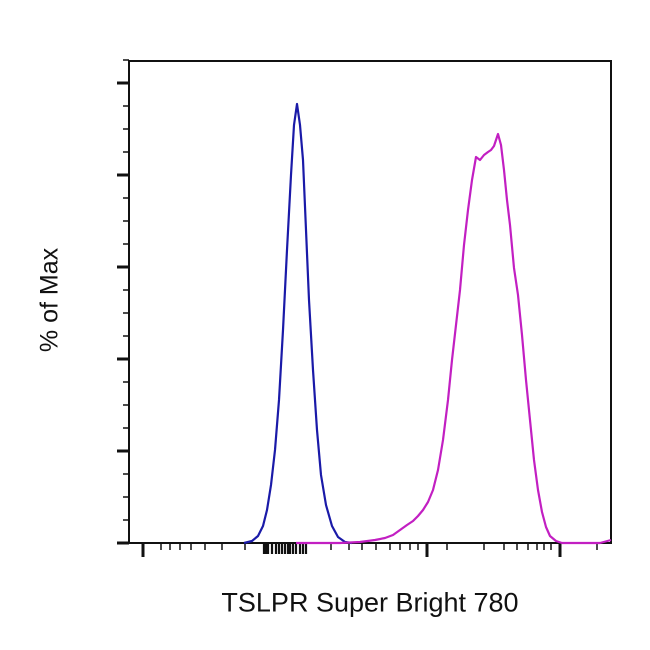 This screenshot has height=650, width=650. What do you see at coordinates (123, 302) in the screenshot?
I see `y-axis-ticks` at bounding box center [123, 302].